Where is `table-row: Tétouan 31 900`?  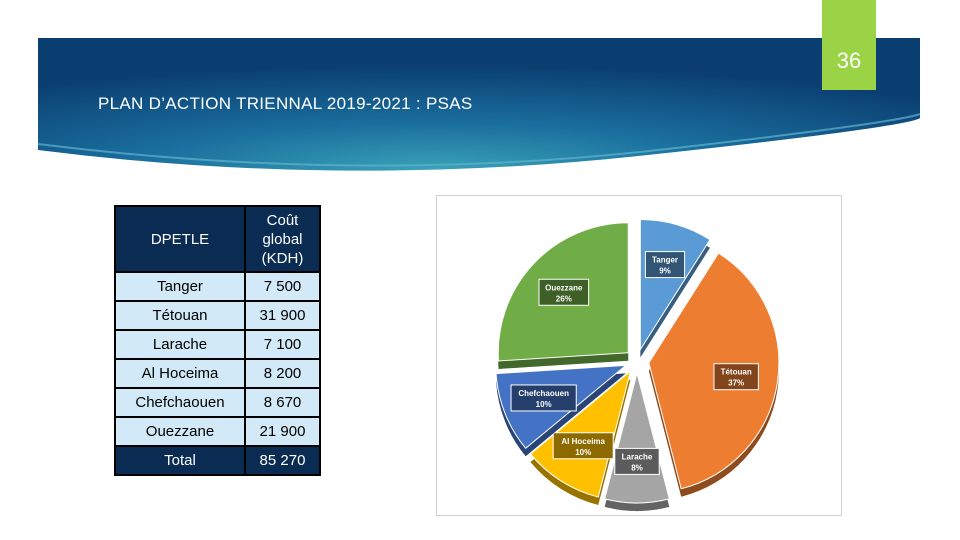 table-row: Tétouan 31 900 is located at coordinates (217, 315).